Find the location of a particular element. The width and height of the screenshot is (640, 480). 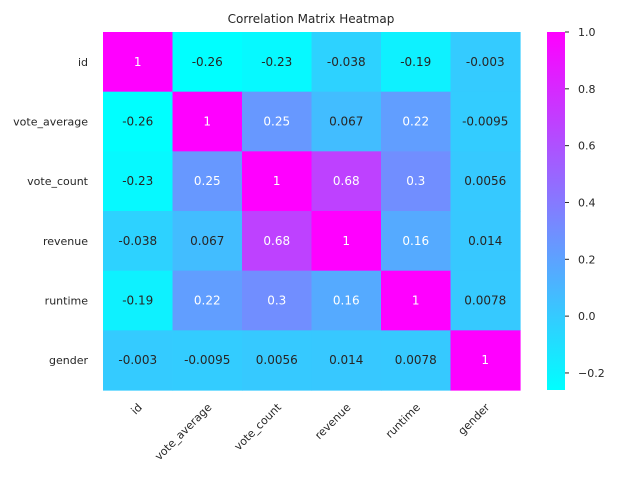

chart-title: Correlation Matrix Heatmap is located at coordinates (311, 19).